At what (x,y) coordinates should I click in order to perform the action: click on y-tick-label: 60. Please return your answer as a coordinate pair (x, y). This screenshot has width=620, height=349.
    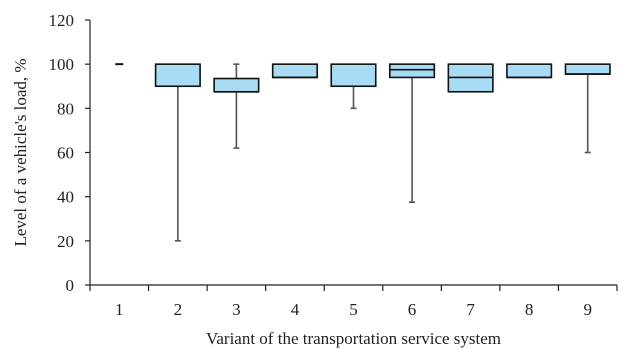
    Looking at the image, I should click on (65, 153).